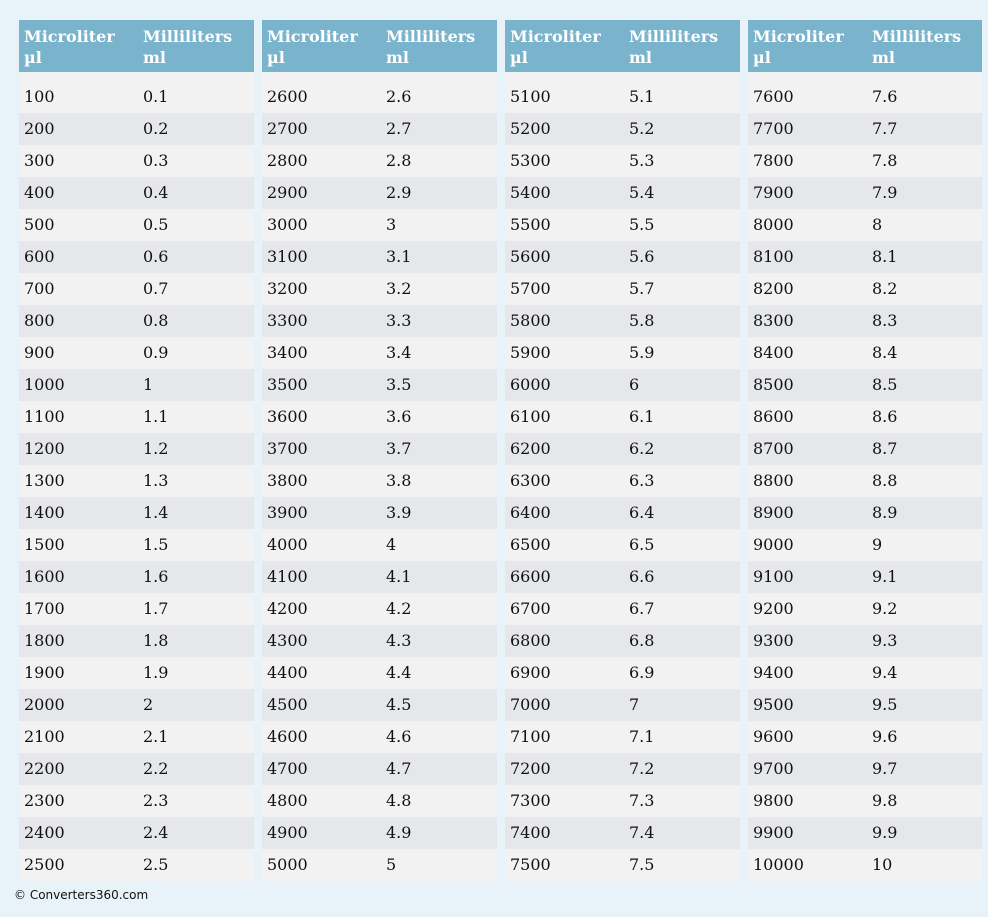 The image size is (988, 917). What do you see at coordinates (439, 705) in the screenshot?
I see `milliliters-cell: 4.5` at bounding box center [439, 705].